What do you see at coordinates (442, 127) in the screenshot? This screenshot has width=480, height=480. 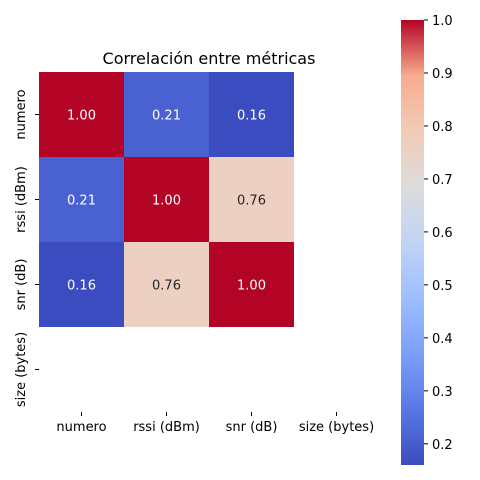 I see `colorbar-tick-label: 0.8` at bounding box center [442, 127].